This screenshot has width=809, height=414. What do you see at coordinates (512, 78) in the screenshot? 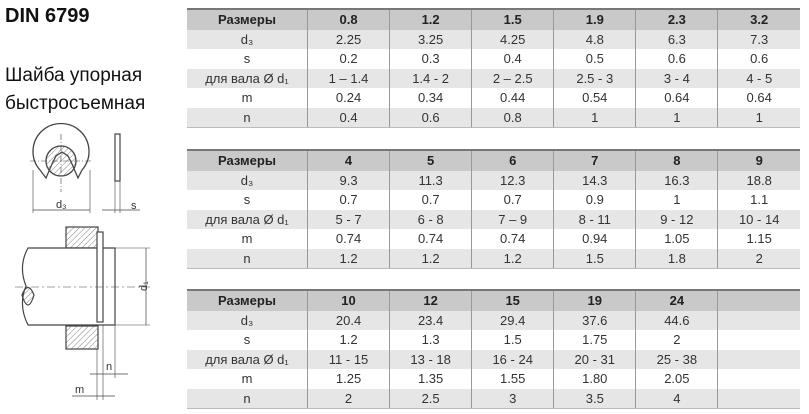
I see `table-cell: 2 – 2.5` at bounding box center [512, 78].